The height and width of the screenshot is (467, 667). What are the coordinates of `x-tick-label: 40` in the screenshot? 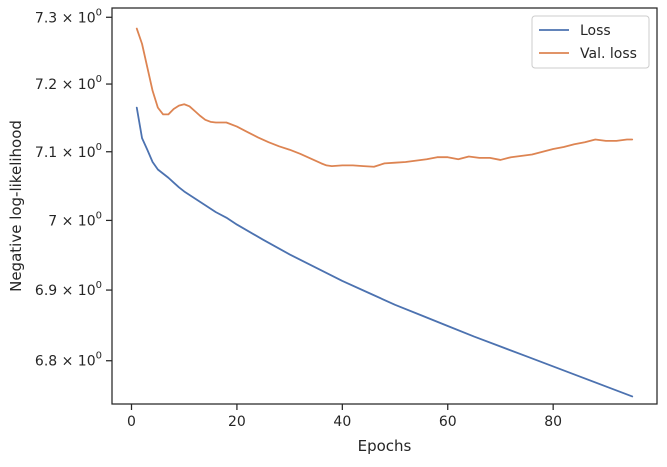 It's located at (342, 422).